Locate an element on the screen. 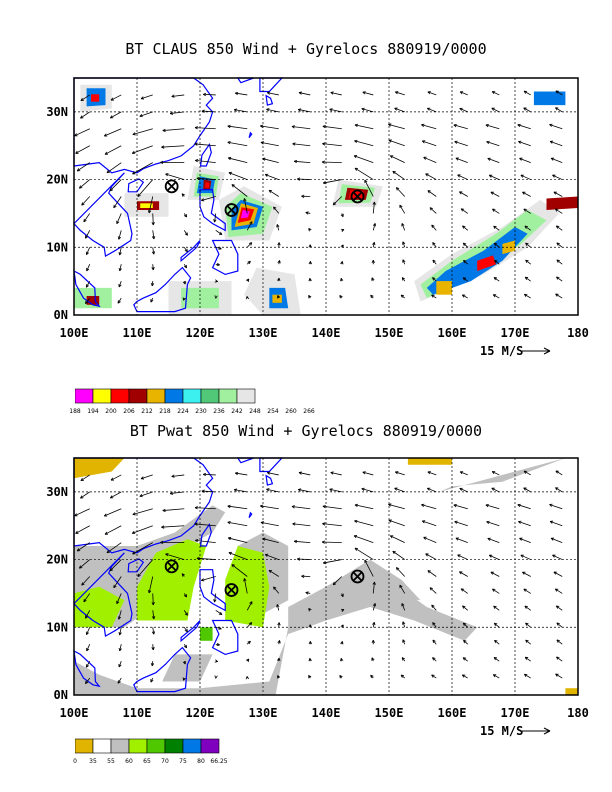 The height and width of the screenshot is (792, 612). colorbar-tick: 66.25 is located at coordinates (219, 761).